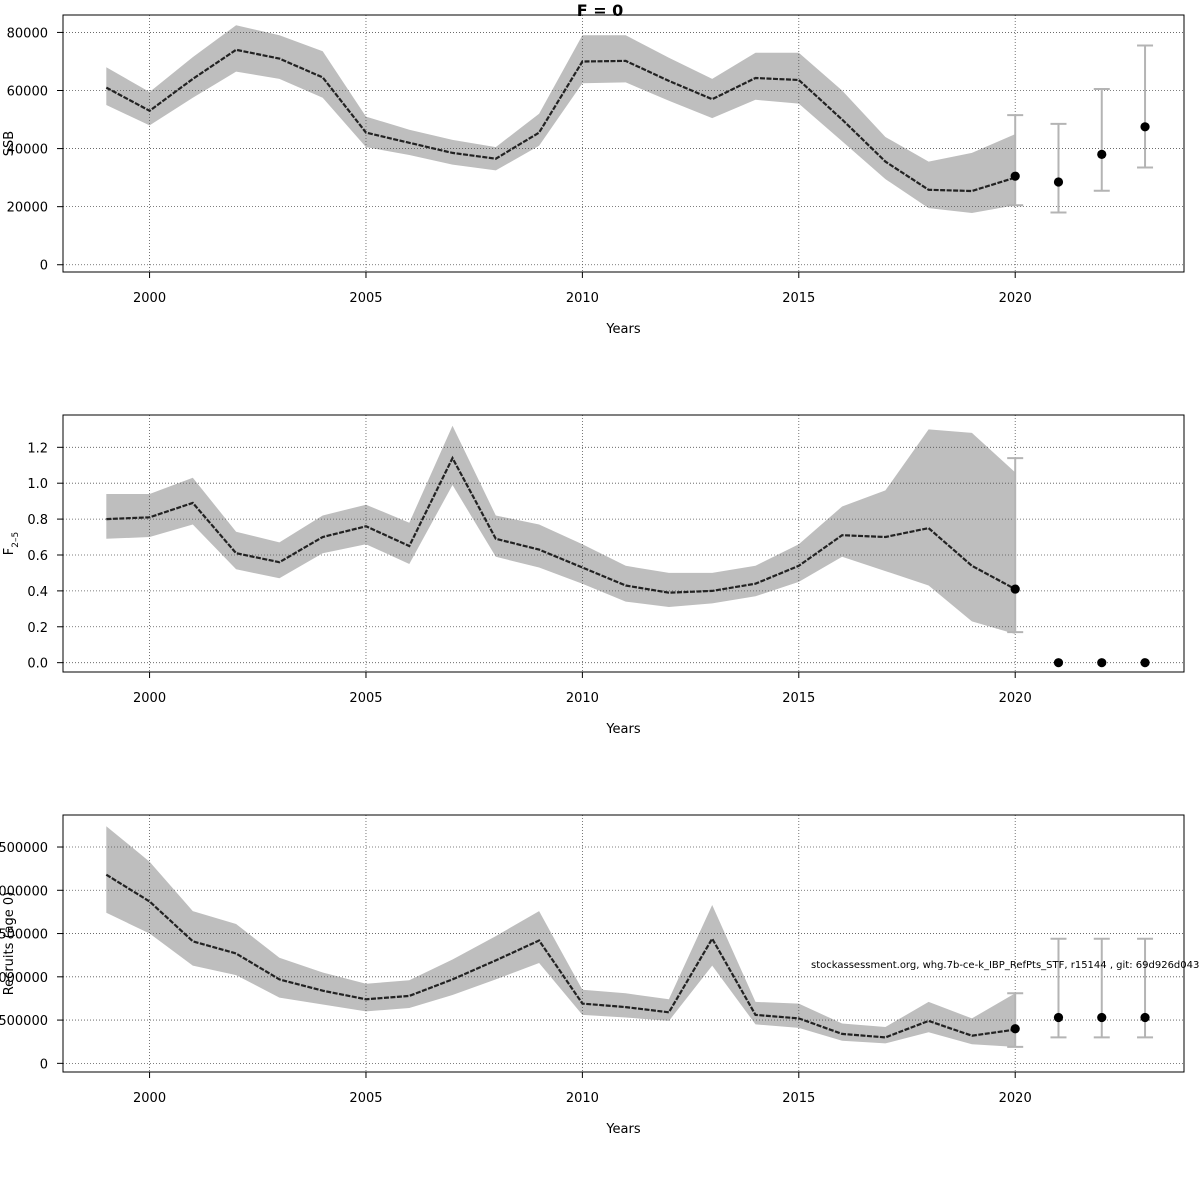 The height and width of the screenshot is (1200, 1200). I want to click on fishing-mortality-y-tick-label: 0.8, so click(37, 520).